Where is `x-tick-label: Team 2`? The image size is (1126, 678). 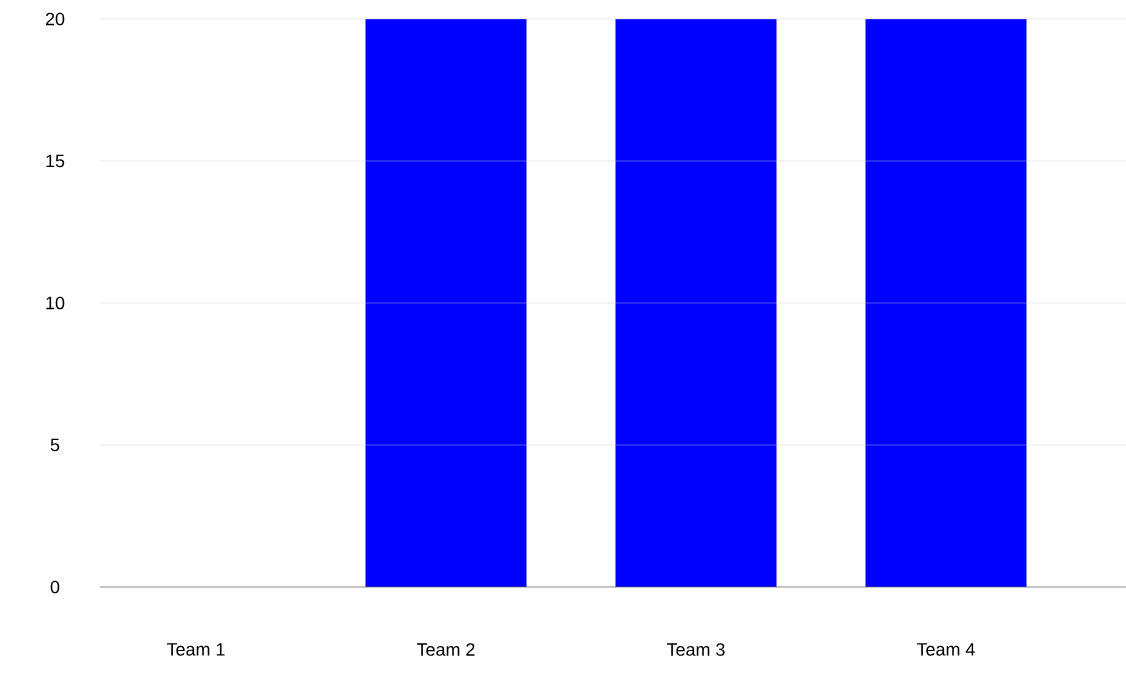 x-tick-label: Team 2 is located at coordinates (446, 649).